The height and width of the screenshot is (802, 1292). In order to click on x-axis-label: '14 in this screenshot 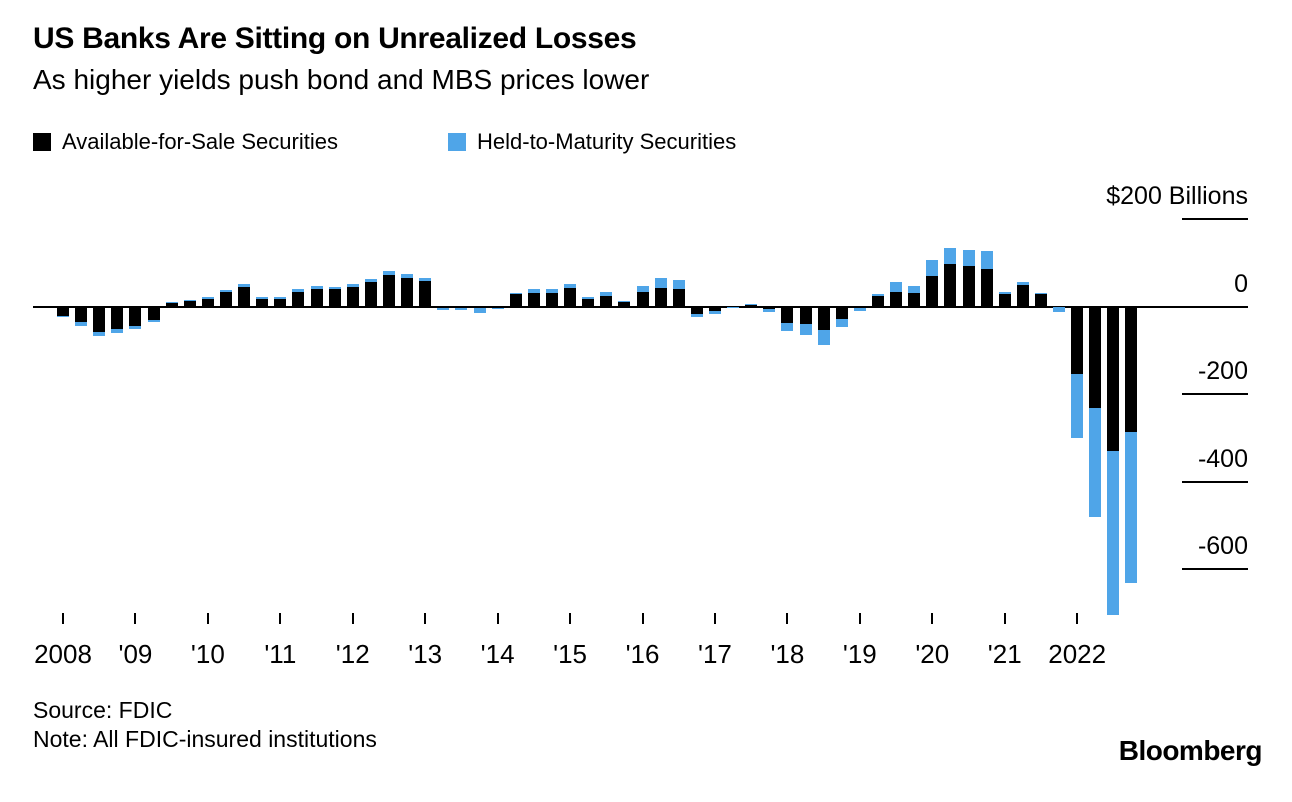, I will do `click(497, 654)`.